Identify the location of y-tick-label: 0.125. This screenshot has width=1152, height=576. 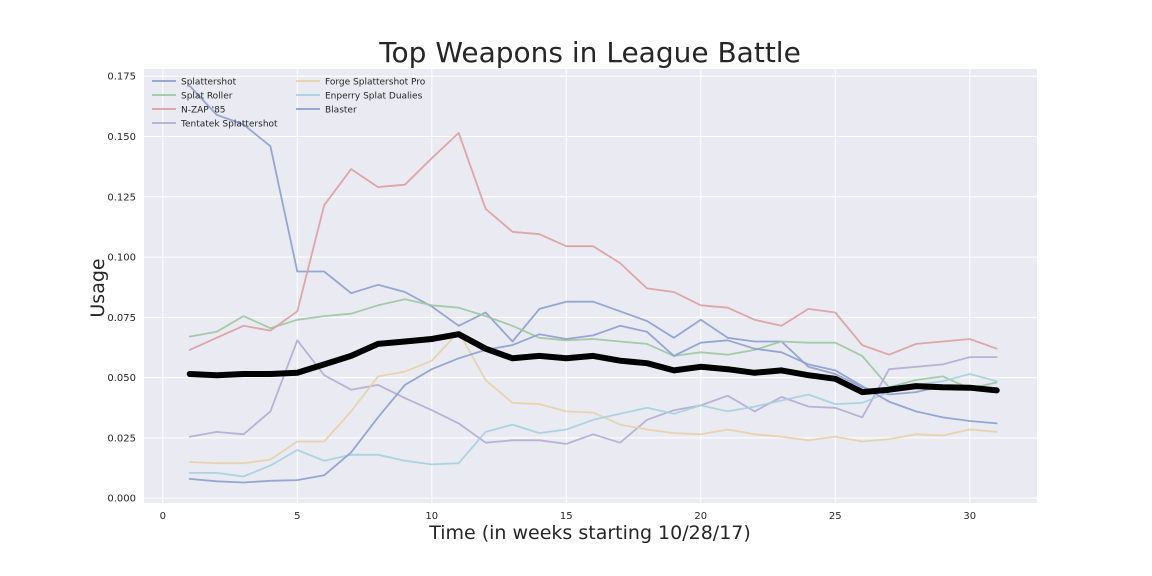
(121, 197).